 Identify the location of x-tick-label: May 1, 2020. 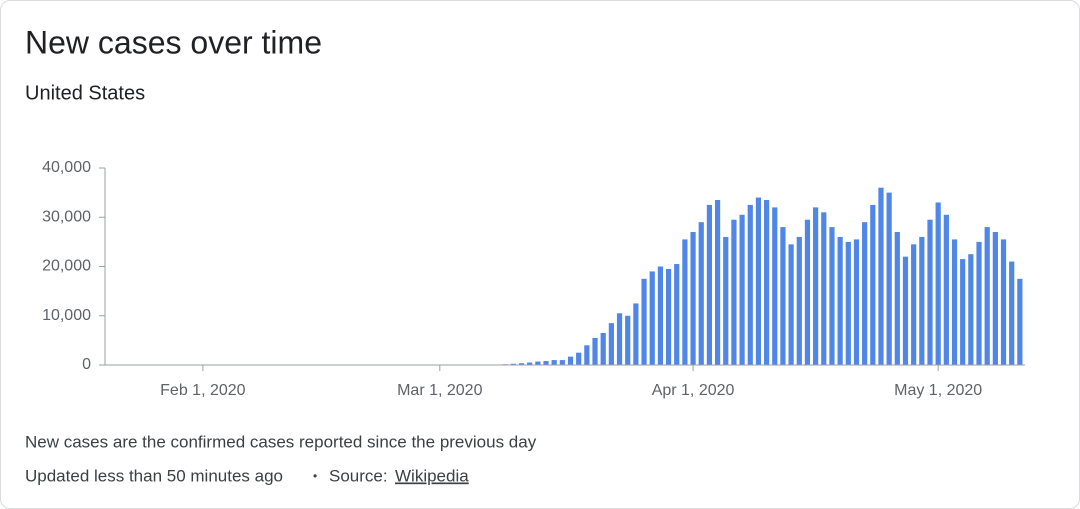
(938, 390).